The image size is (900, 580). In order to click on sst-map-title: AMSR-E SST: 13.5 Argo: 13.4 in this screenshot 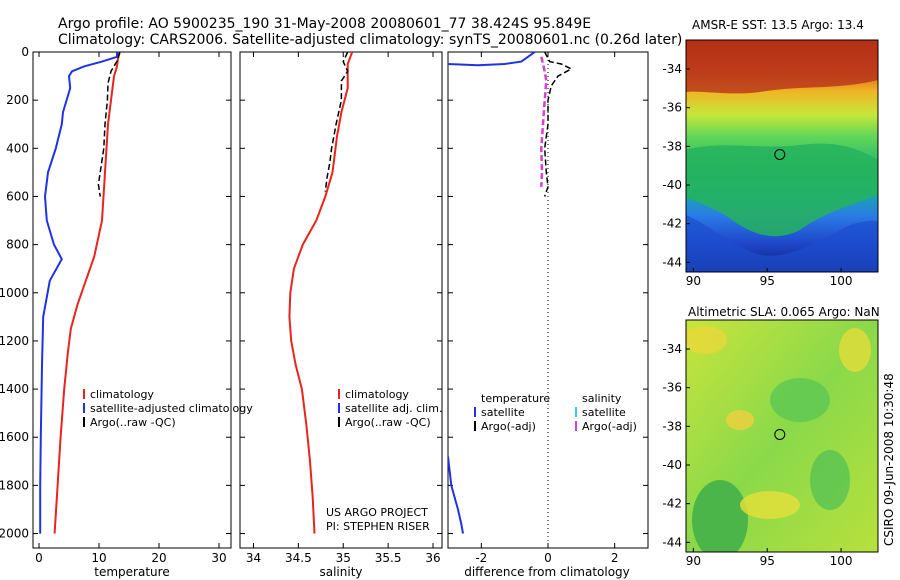, I will do `click(778, 25)`.